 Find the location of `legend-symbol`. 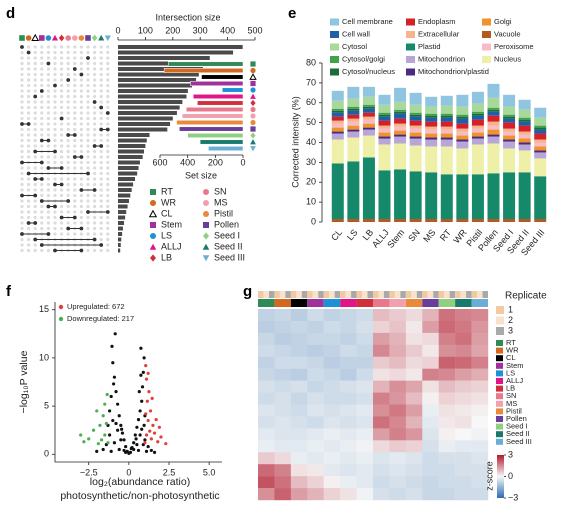

legend-symbol is located at coordinates (206, 236).